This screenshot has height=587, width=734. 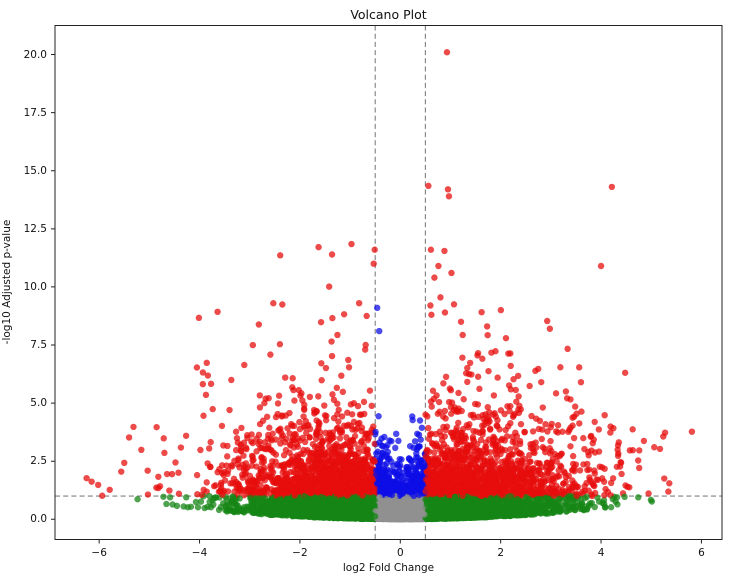 I want to click on y-tick-label: 0.0, so click(x=38, y=519).